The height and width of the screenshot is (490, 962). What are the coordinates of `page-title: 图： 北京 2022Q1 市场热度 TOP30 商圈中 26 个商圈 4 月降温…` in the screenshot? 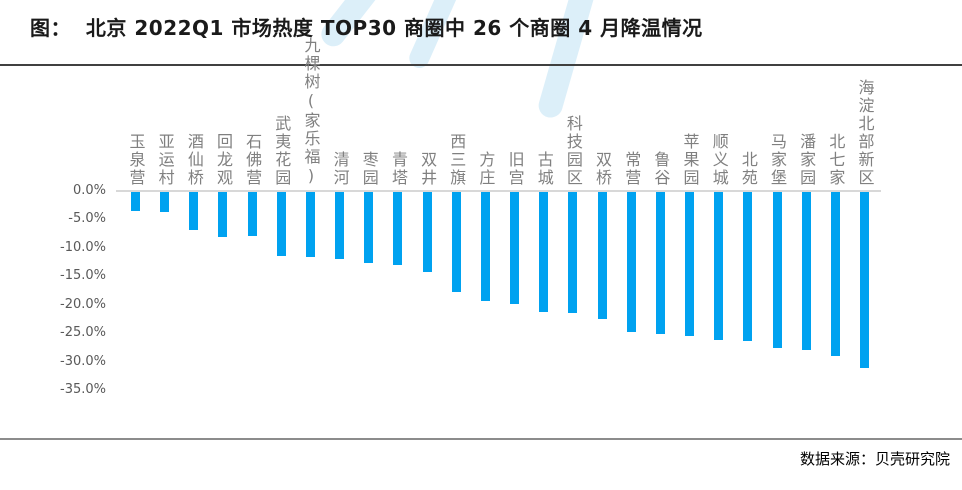 It's located at (366, 28).